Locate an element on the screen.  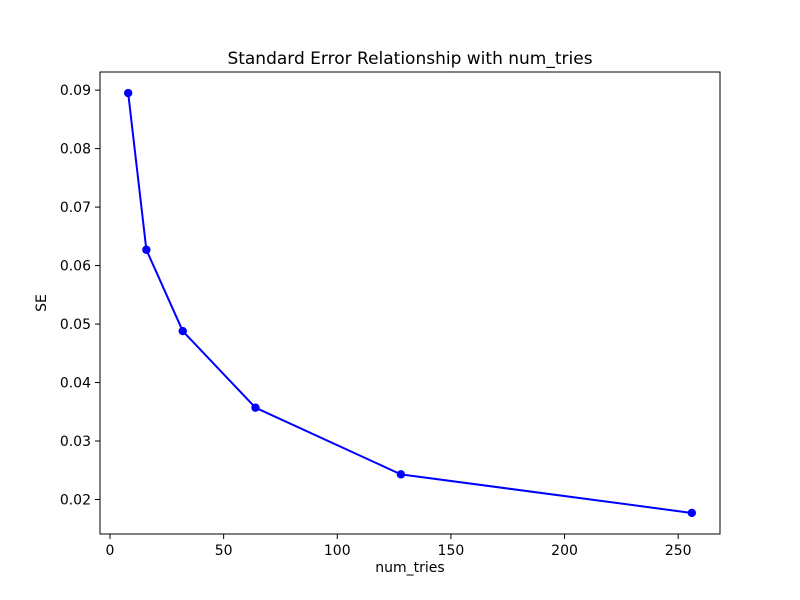
x-tick-label: 250 is located at coordinates (678, 551).